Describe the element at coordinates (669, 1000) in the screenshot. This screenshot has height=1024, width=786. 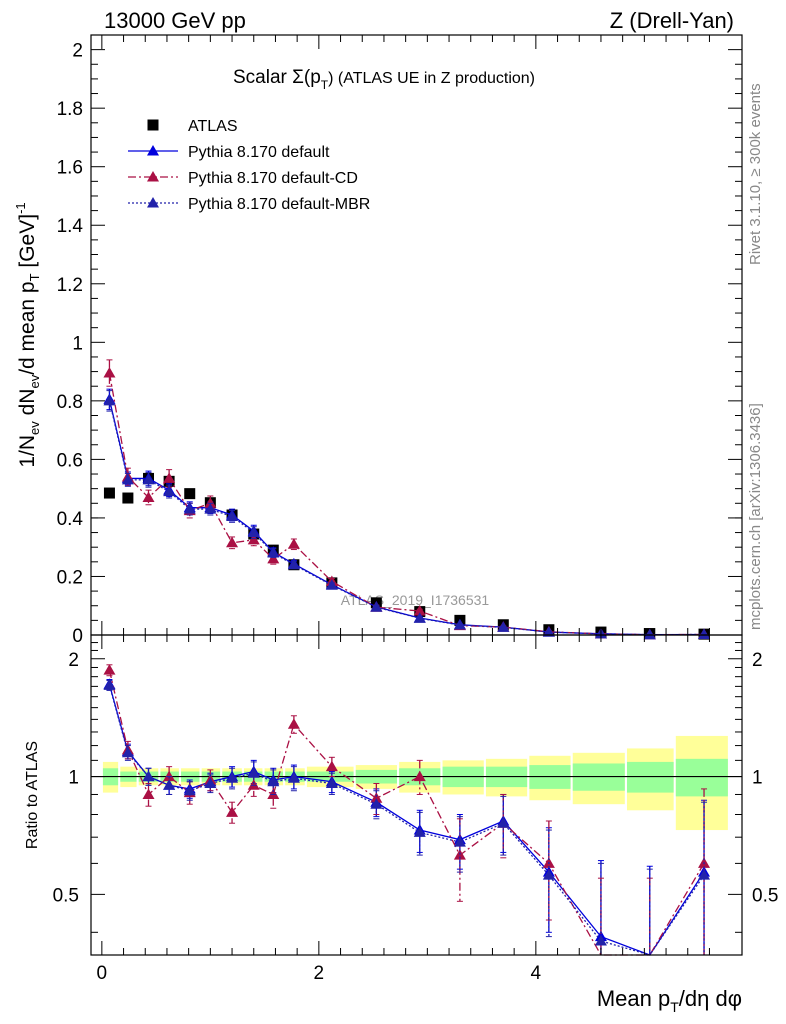
I see `x-axis-label: Mean pT/dη dφ` at that location.